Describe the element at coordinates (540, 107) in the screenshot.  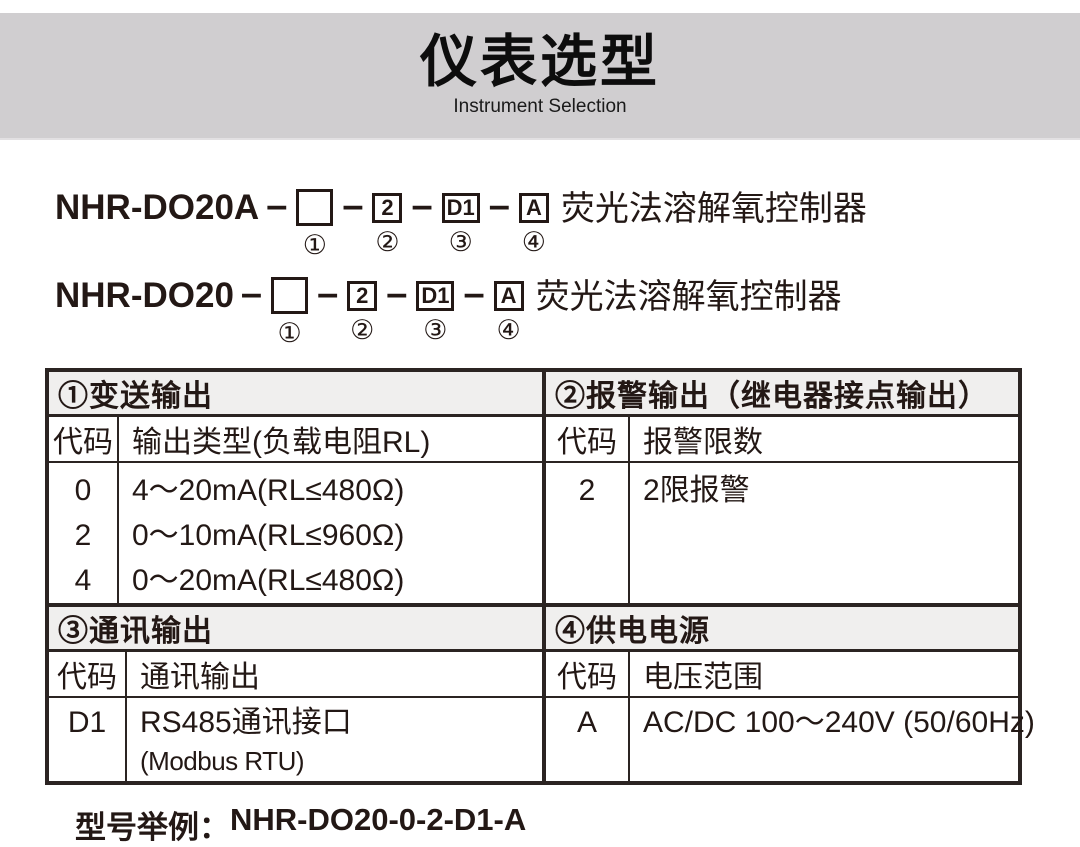
I see `page-subtitle: Instrument Selection` at that location.